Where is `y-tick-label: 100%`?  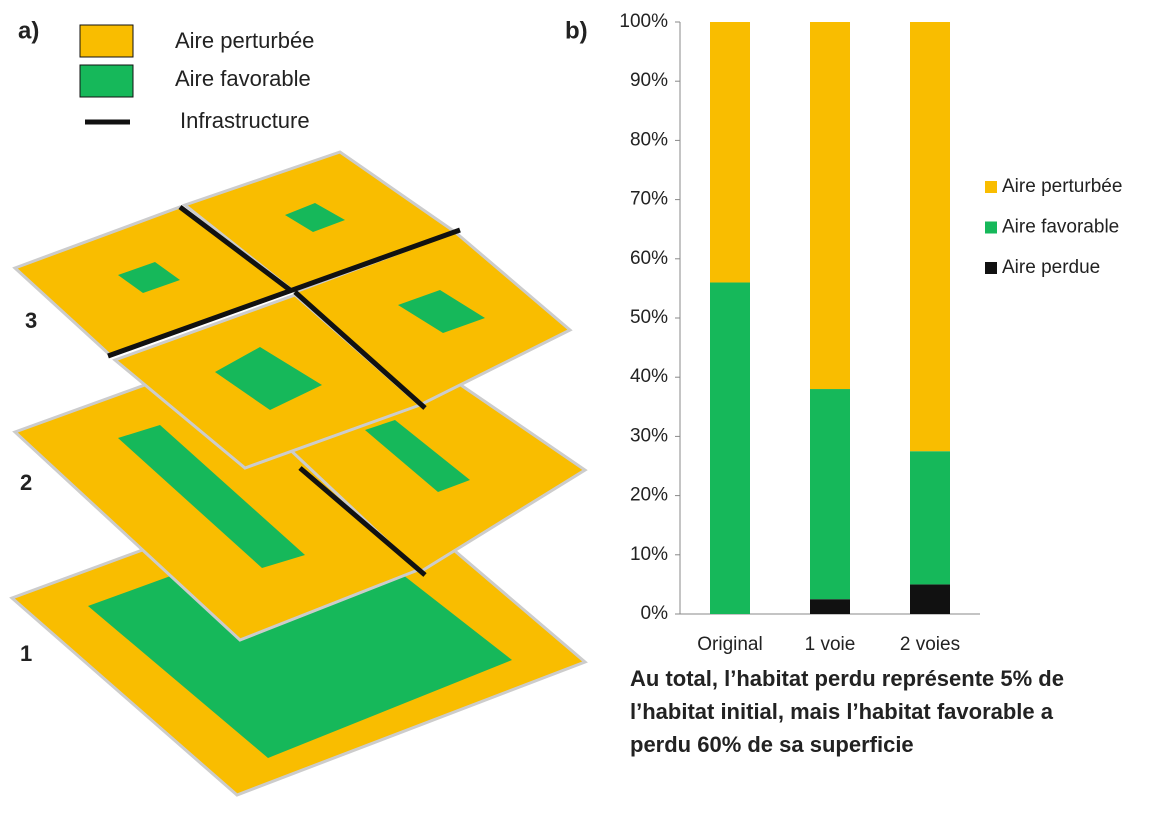
y-tick-label: 100% is located at coordinates (643, 21).